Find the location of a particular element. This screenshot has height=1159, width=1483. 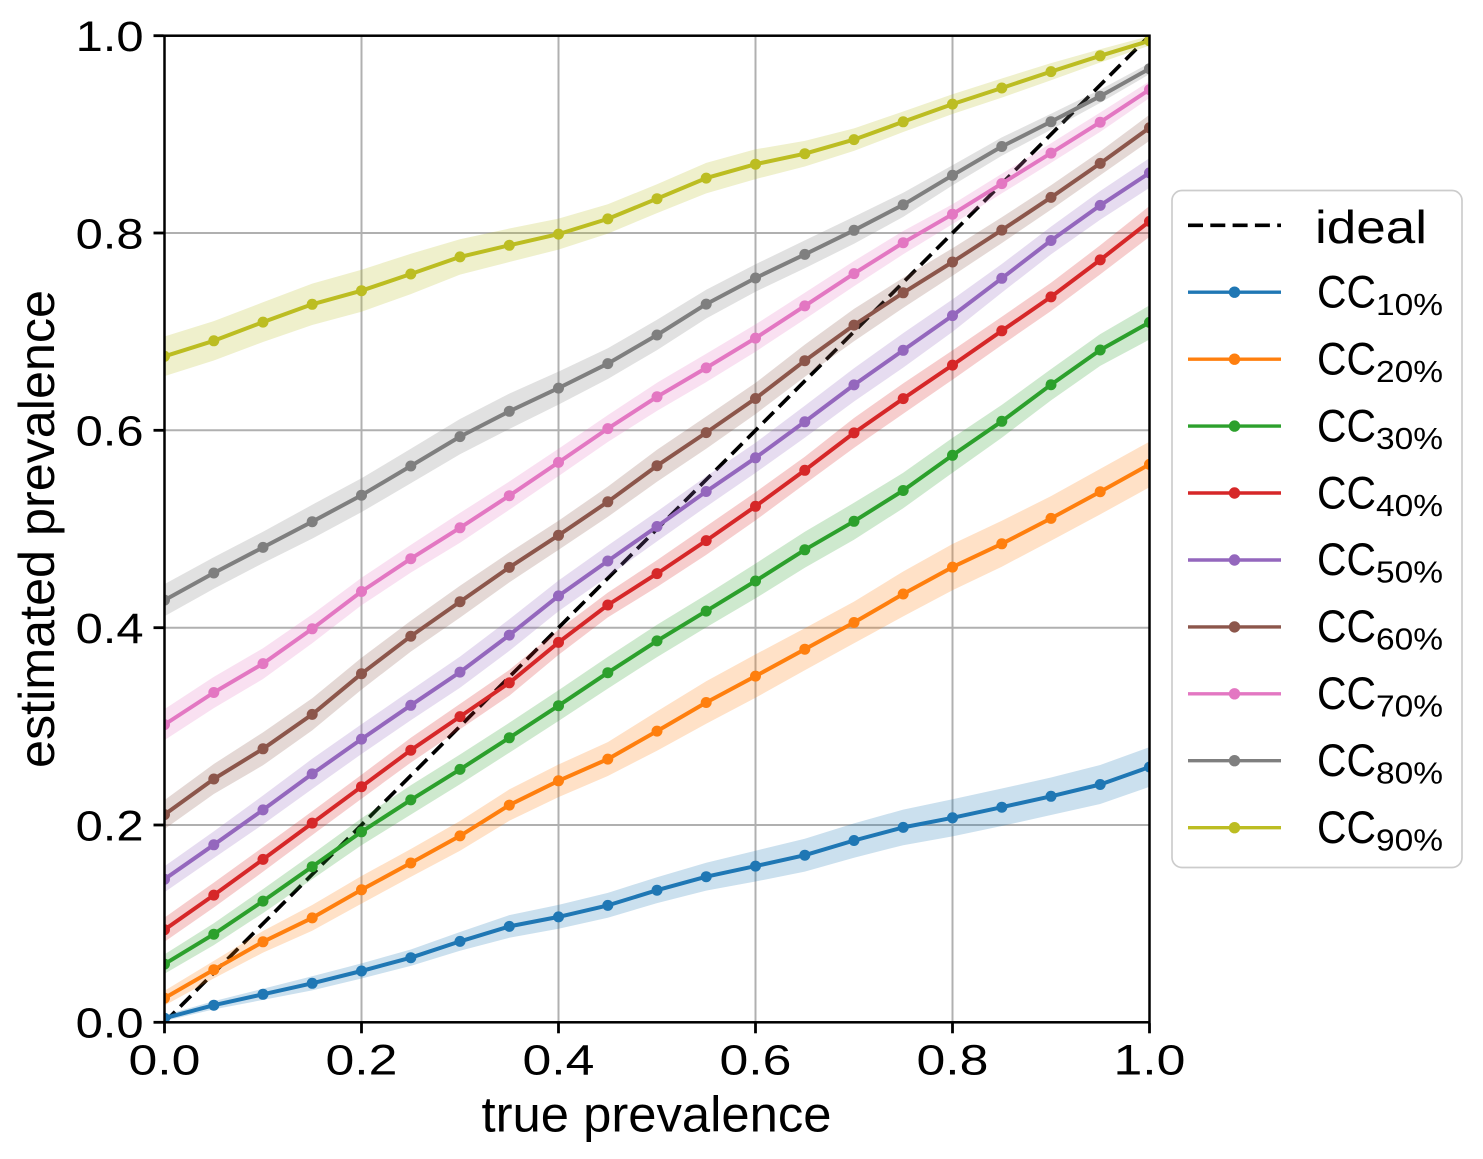

svg-text: true prevalence is located at coordinates (657, 1114).